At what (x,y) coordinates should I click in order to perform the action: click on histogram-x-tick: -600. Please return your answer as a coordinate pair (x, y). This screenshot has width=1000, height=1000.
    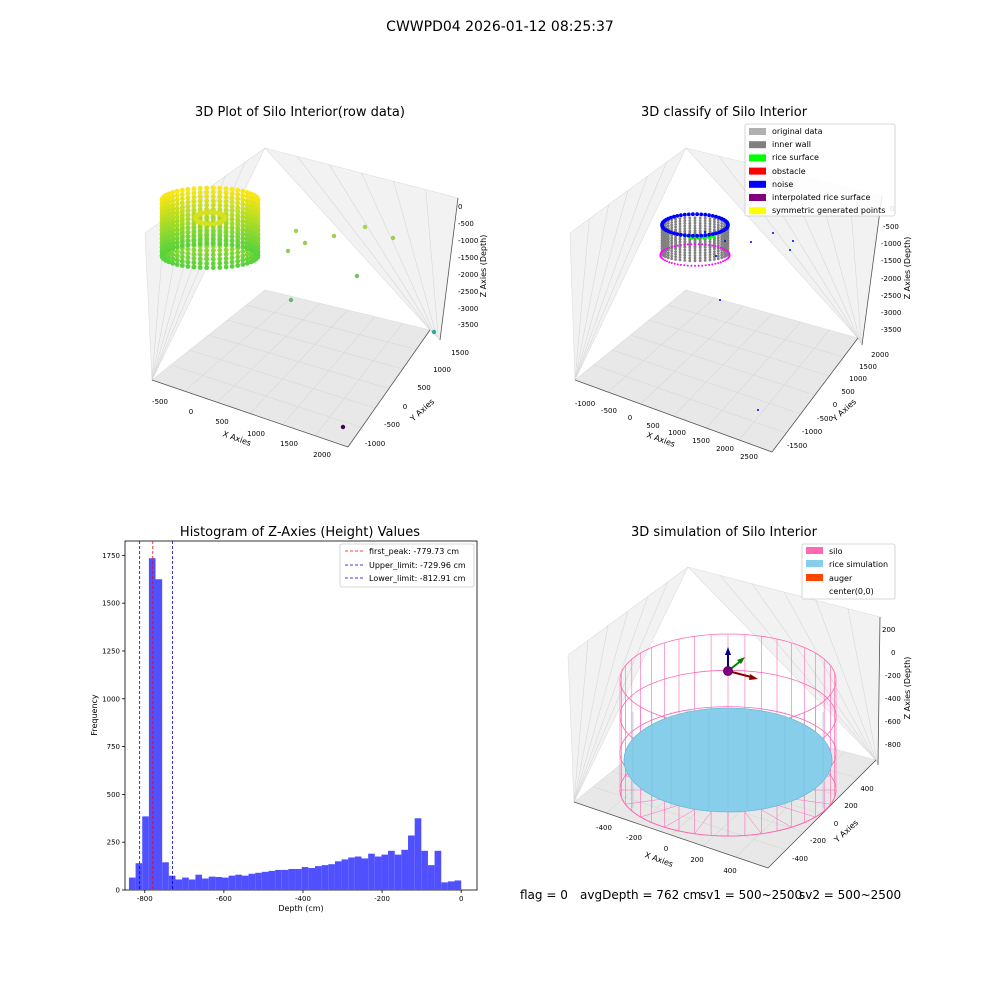
    Looking at the image, I should click on (224, 899).